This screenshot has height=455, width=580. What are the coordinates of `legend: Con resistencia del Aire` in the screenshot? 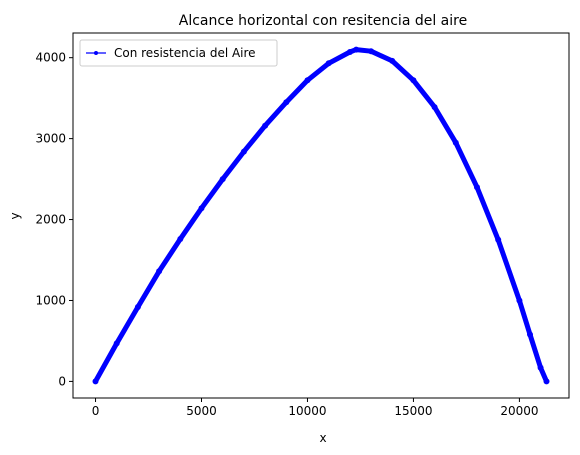 It's located at (178, 53).